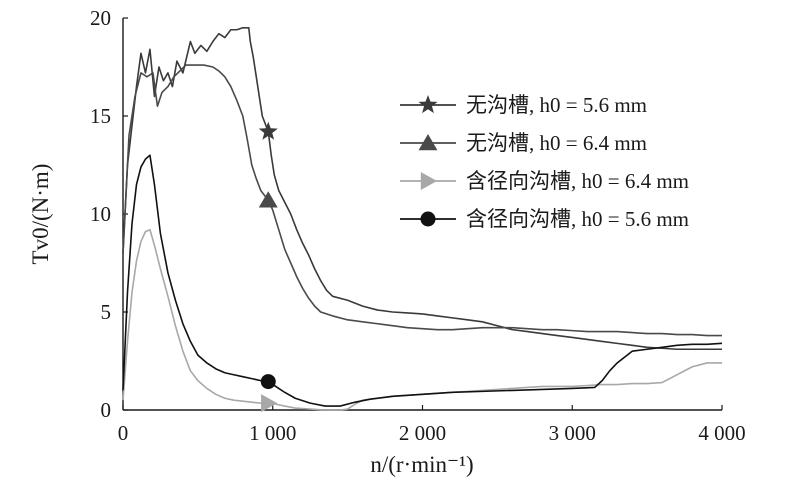  What do you see at coordinates (268, 267) in the screenshot?
I see `marker-layer` at bounding box center [268, 267].